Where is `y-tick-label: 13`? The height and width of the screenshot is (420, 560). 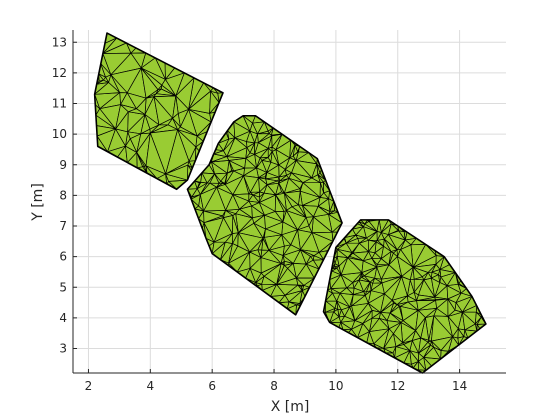
y-tick-label: 13 is located at coordinates (59, 42).